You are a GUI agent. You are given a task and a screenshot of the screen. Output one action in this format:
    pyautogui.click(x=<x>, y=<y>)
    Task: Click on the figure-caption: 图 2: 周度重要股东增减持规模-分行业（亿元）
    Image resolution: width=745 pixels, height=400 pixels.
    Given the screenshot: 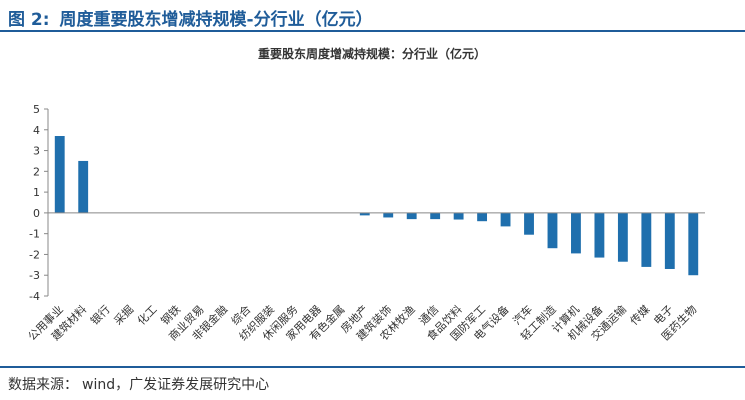 What is the action you would take?
    pyautogui.click(x=195, y=17)
    